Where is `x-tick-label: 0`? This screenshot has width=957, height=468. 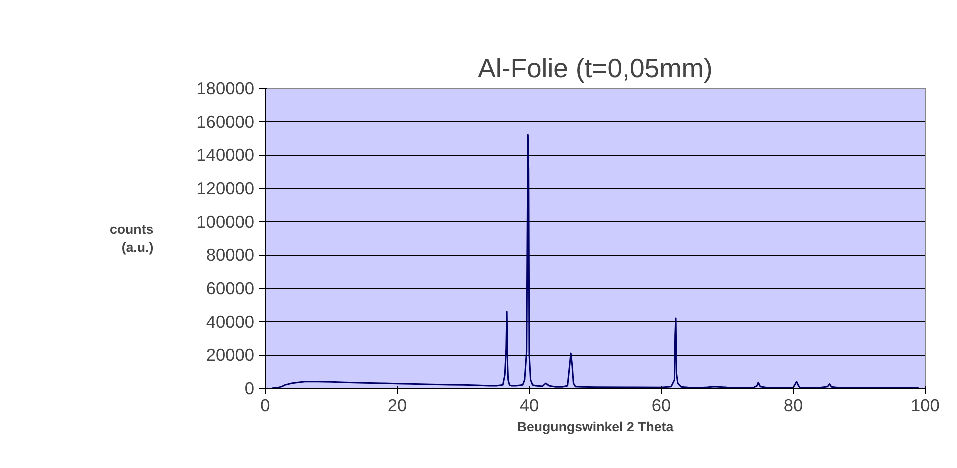 x-tick-label: 0 is located at coordinates (265, 406).